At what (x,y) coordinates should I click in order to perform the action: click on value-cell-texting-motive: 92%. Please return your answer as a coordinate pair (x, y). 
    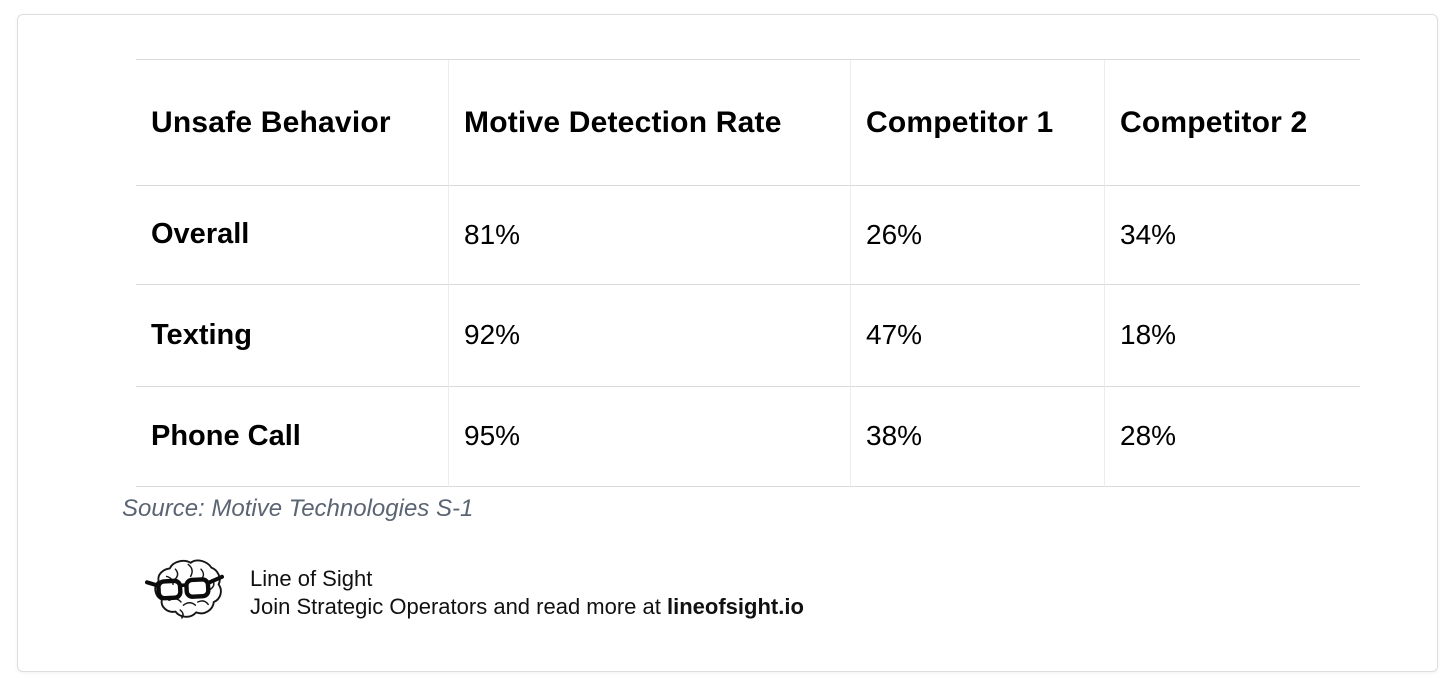
    Looking at the image, I should click on (650, 336).